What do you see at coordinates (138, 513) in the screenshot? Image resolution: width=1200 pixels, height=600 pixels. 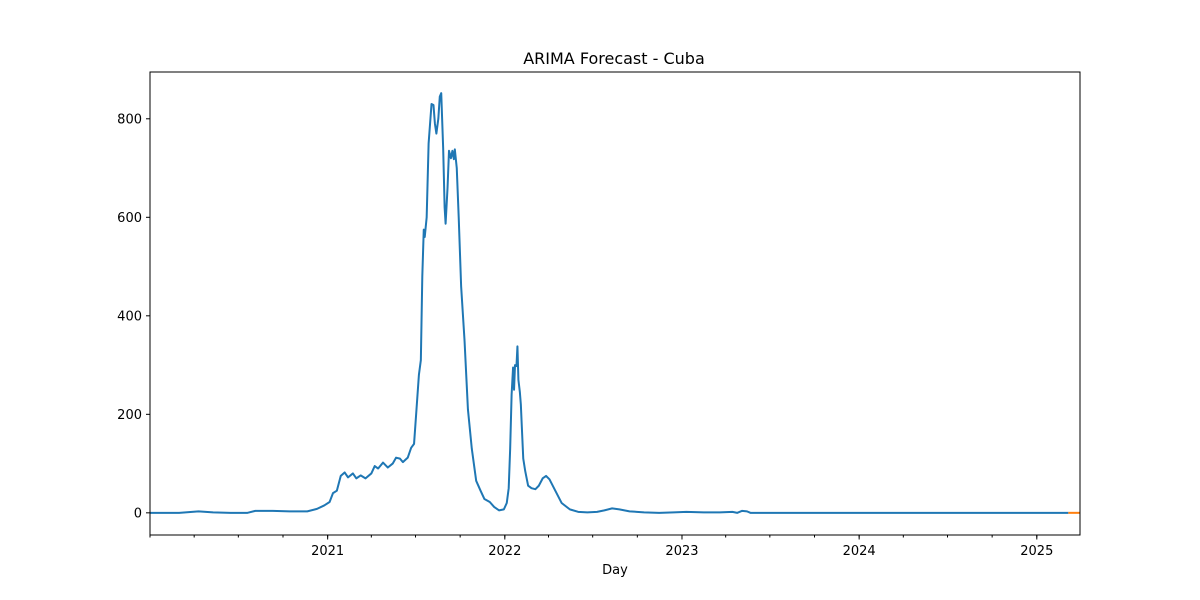 I see `y-tick-label: 0` at bounding box center [138, 513].